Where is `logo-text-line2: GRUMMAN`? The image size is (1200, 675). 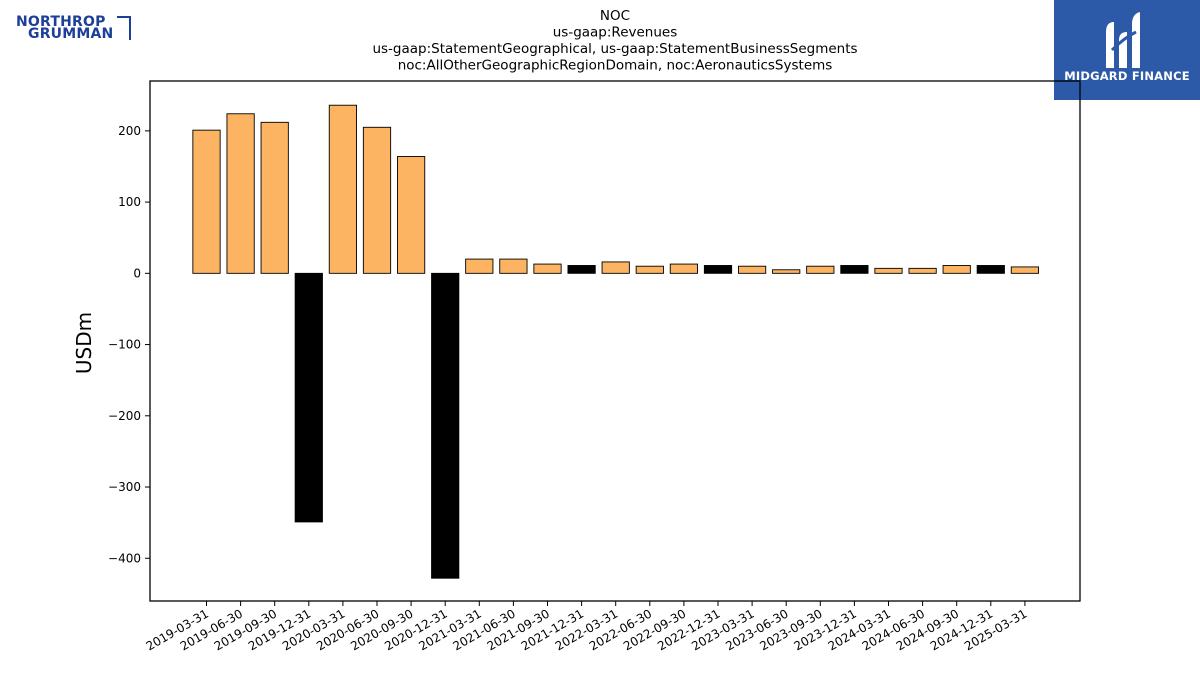
logo-text-line2: GRUMMAN is located at coordinates (71, 34).